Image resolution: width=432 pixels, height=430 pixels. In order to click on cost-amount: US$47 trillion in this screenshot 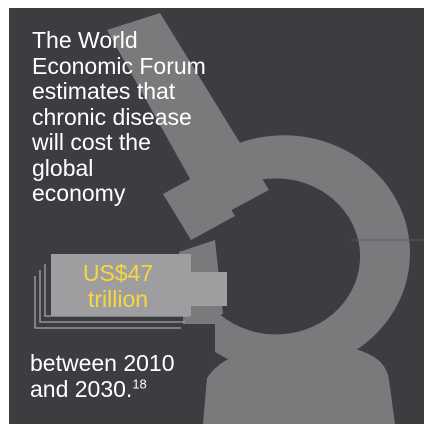, I will do `click(118, 286)`.